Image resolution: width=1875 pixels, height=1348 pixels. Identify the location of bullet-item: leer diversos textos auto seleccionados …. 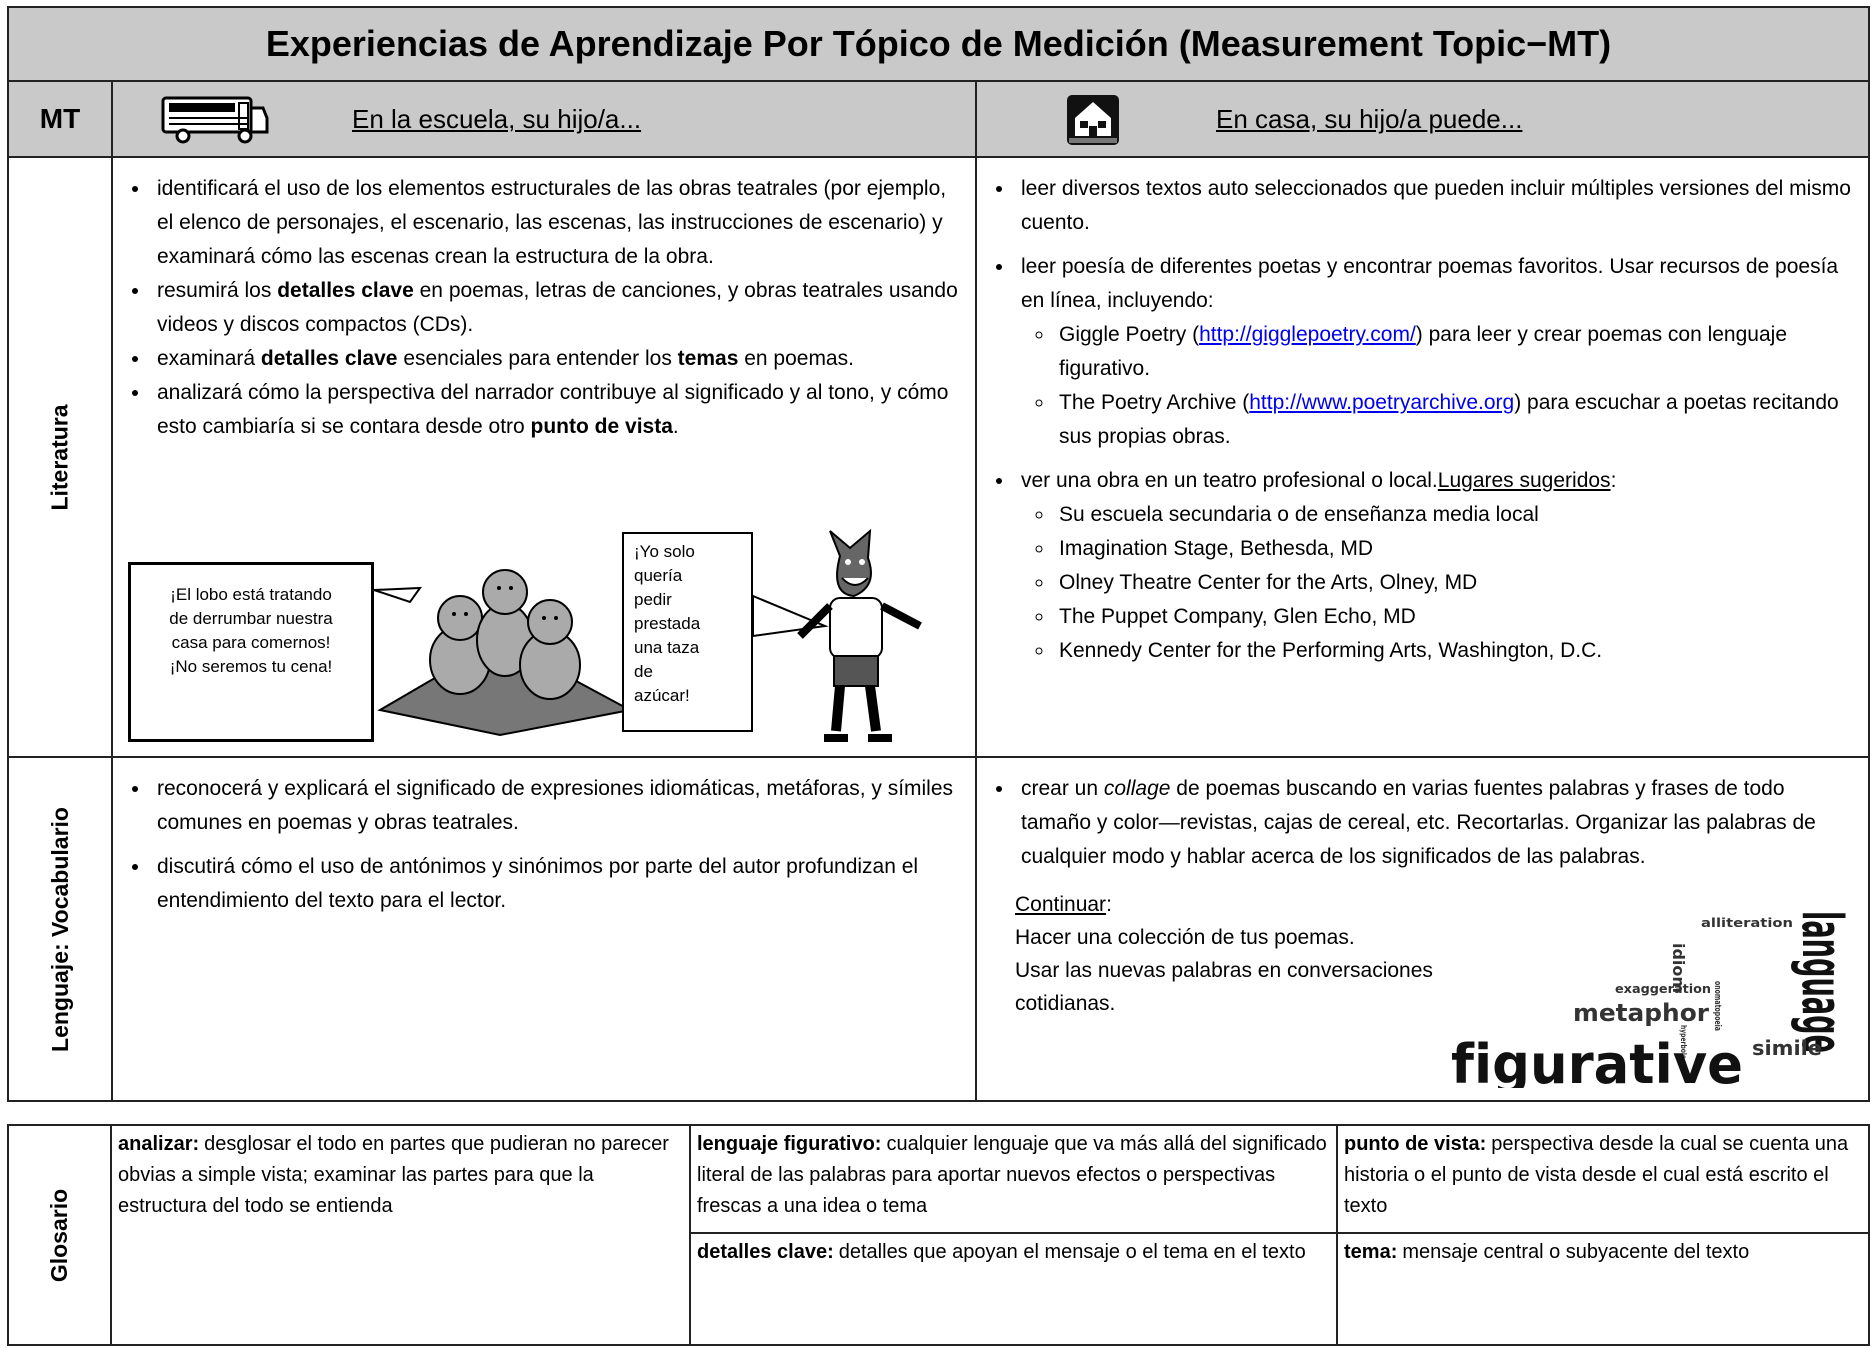
(1434, 206).